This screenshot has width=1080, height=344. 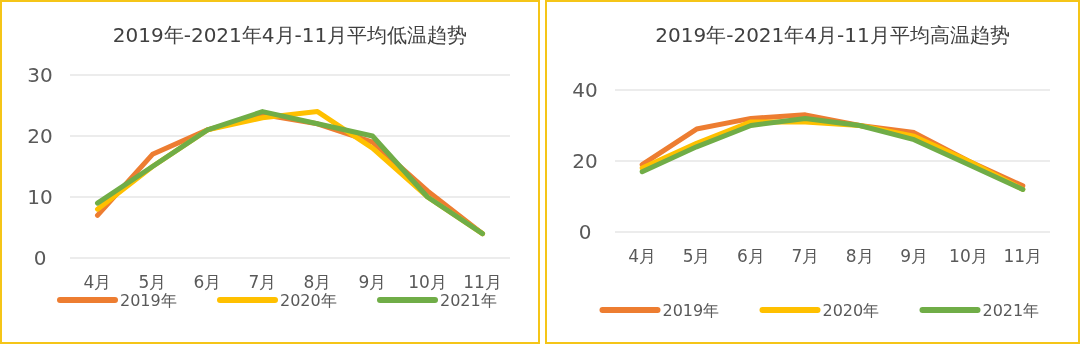 What do you see at coordinates (290, 35) in the screenshot?
I see `chart-title: 2019年-2021年4月-11月平均低温趋势` at bounding box center [290, 35].